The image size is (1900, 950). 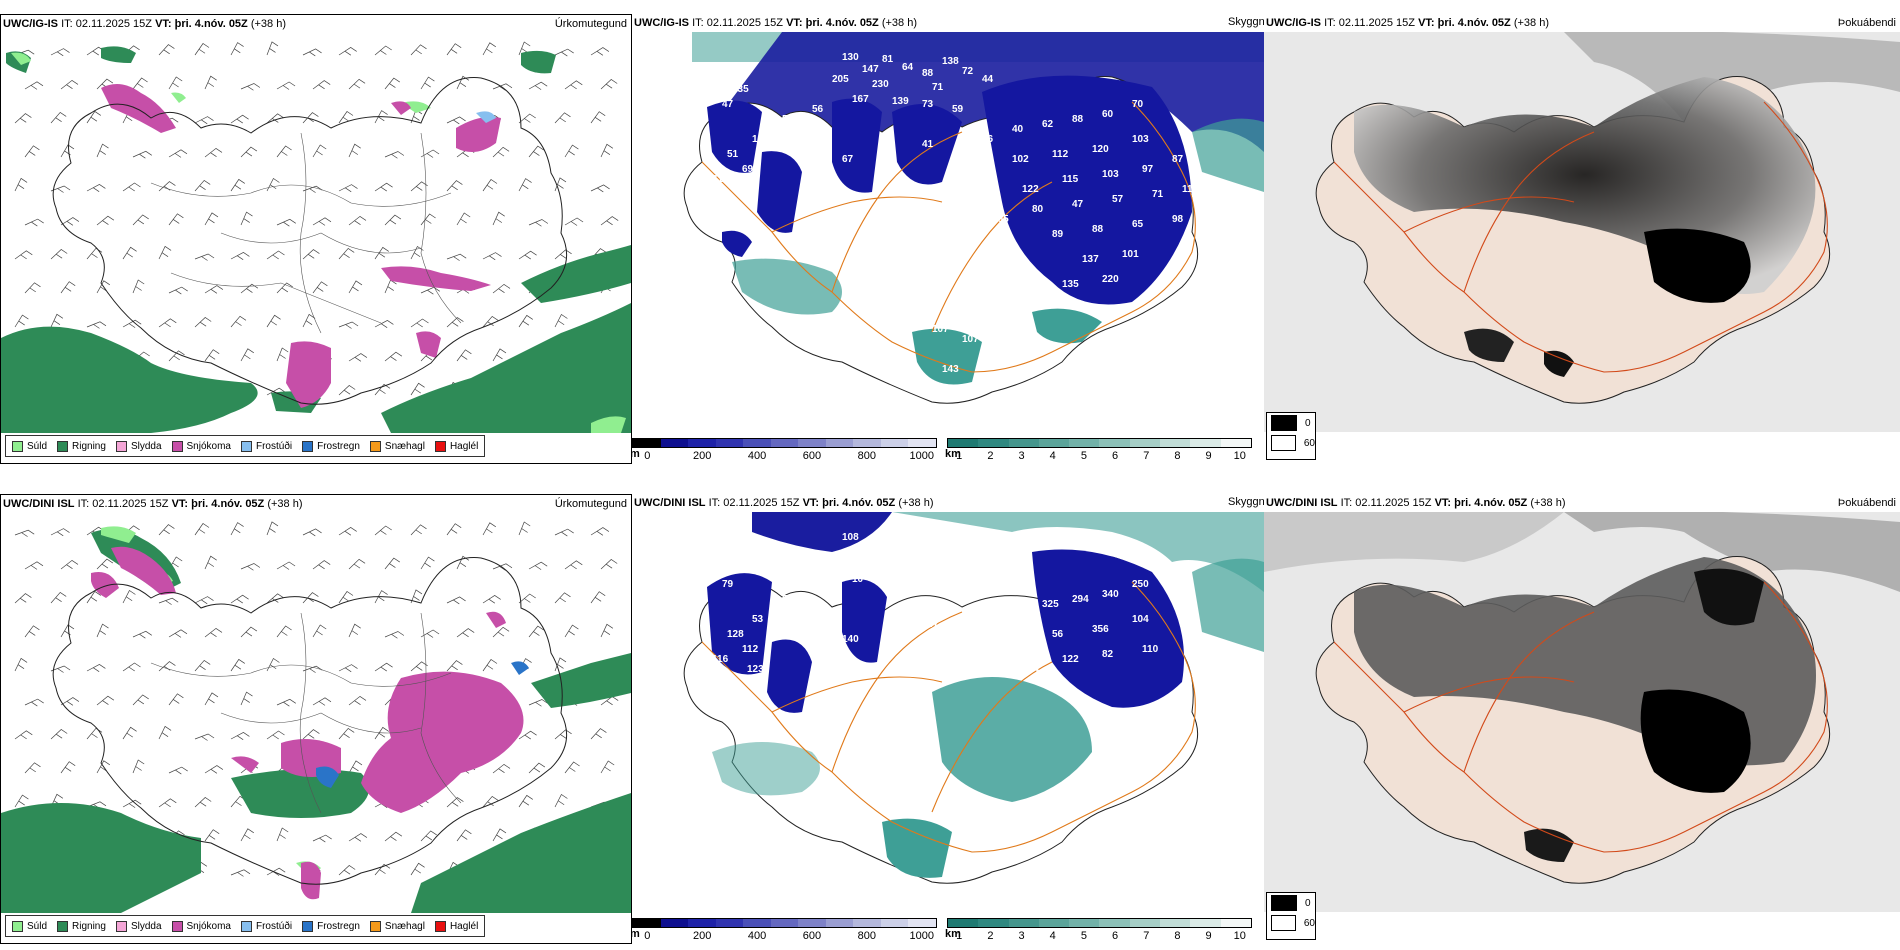 What do you see at coordinates (953, 454) in the screenshot?
I see `visibility-unit: km` at bounding box center [953, 454].